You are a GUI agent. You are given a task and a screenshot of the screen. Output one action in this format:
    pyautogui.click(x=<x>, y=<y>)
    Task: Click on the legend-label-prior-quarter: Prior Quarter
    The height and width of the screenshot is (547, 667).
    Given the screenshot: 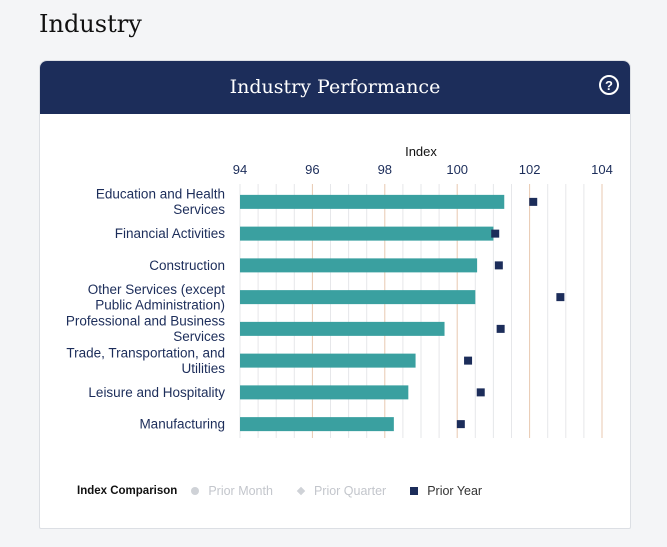 What is the action you would take?
    pyautogui.click(x=350, y=491)
    